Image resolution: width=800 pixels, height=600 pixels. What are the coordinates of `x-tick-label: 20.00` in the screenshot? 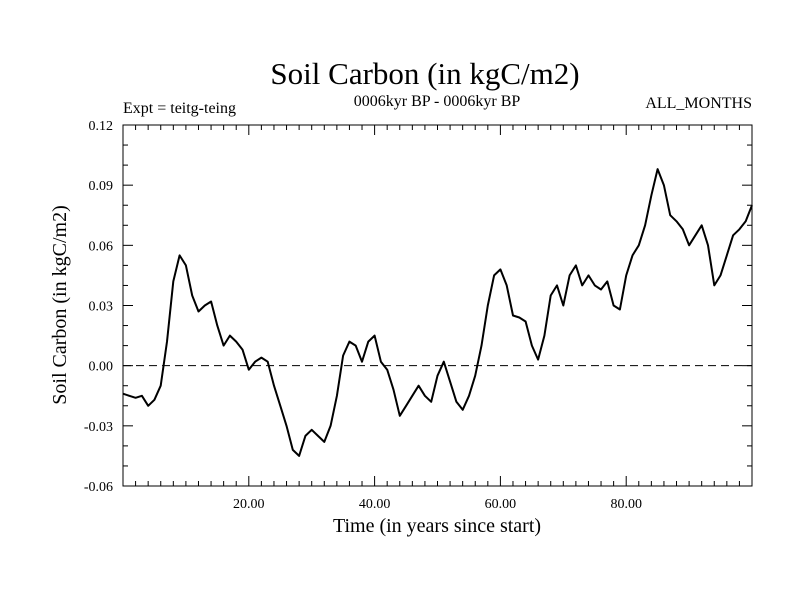 It's located at (249, 504).